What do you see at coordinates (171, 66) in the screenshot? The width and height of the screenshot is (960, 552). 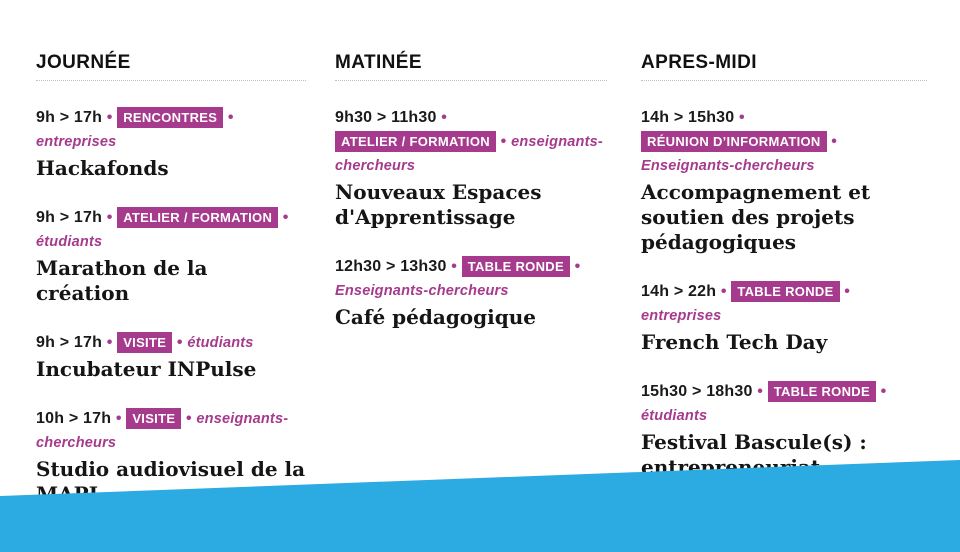 I see `column-header: JOURNÉE` at bounding box center [171, 66].